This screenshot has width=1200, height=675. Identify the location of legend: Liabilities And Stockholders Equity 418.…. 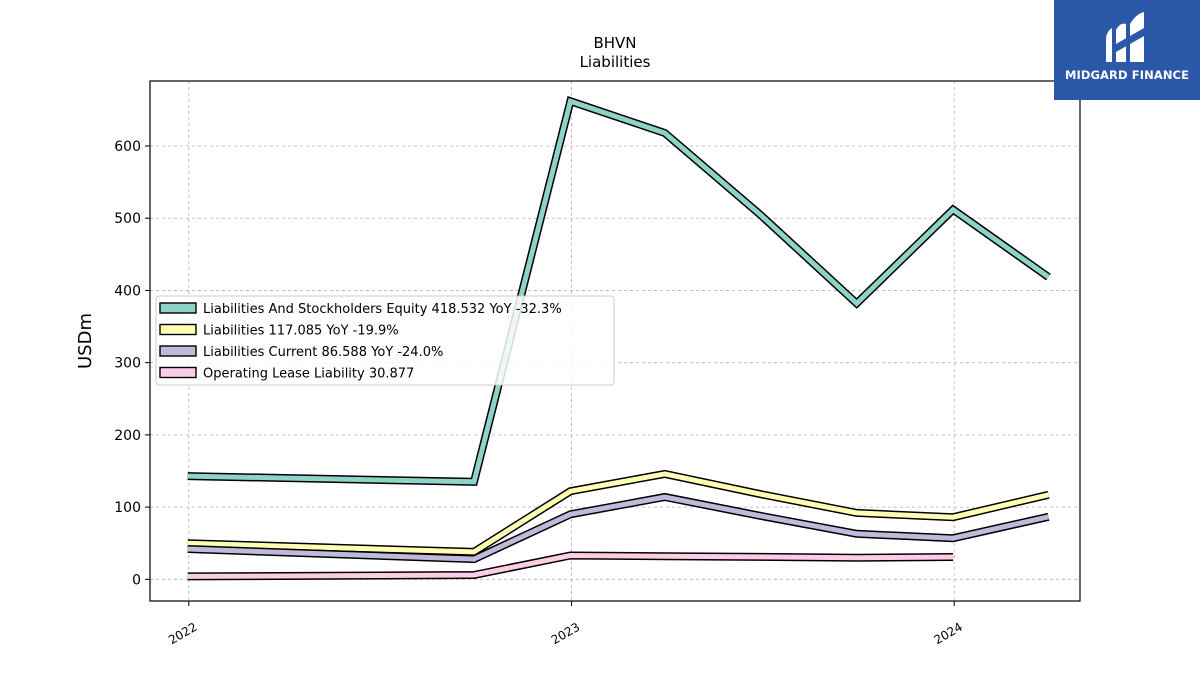
(385, 340).